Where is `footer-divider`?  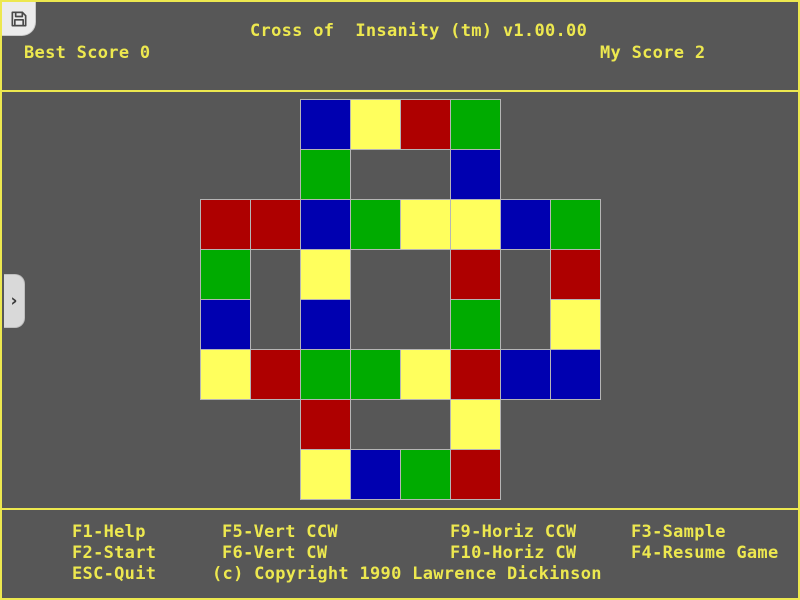 footer-divider is located at coordinates (400, 509).